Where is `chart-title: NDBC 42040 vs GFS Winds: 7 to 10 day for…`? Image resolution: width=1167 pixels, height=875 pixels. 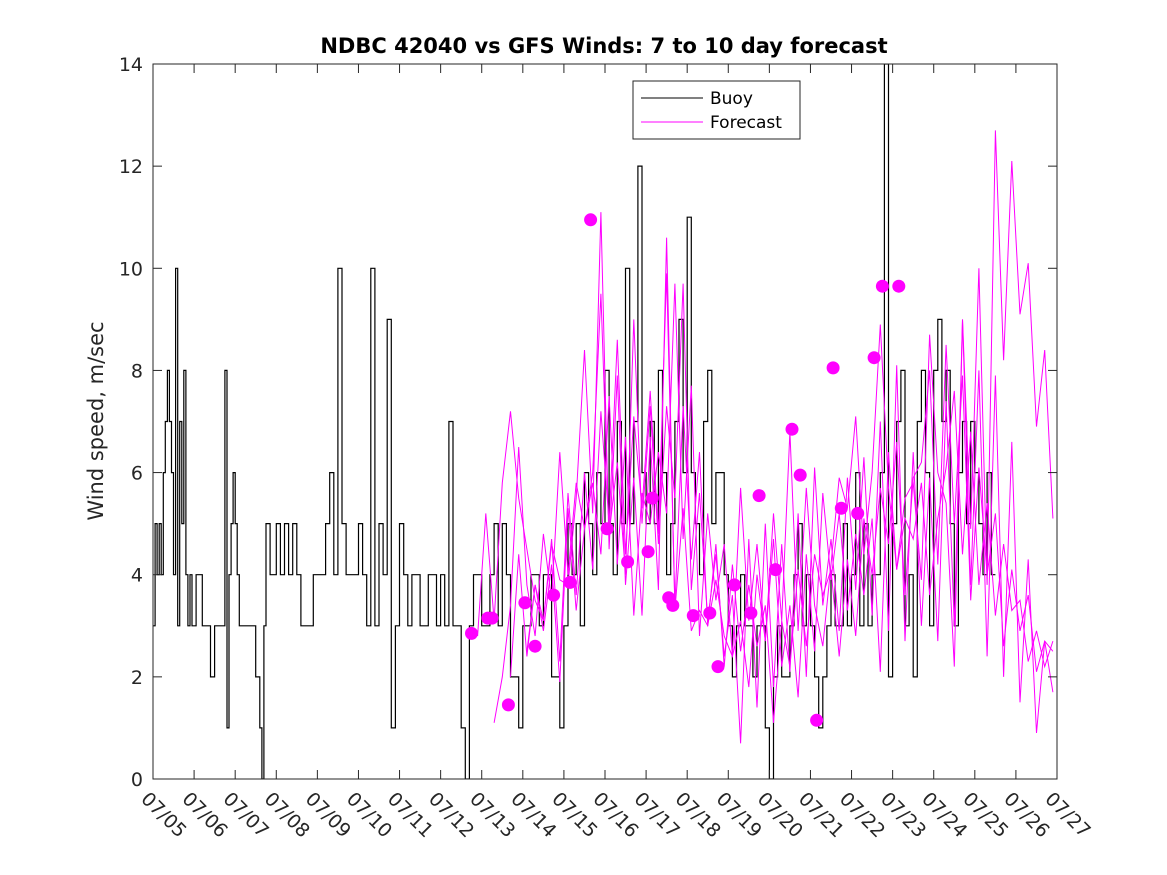
chart-title: NDBC 42040 vs GFS Winds: 7 to 10 day for… is located at coordinates (603, 46).